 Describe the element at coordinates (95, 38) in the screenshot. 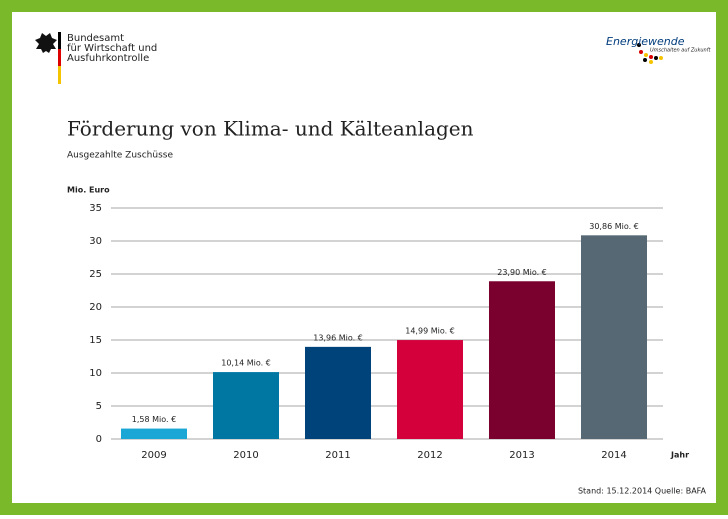

I see `agency-line: Bundesamt` at that location.